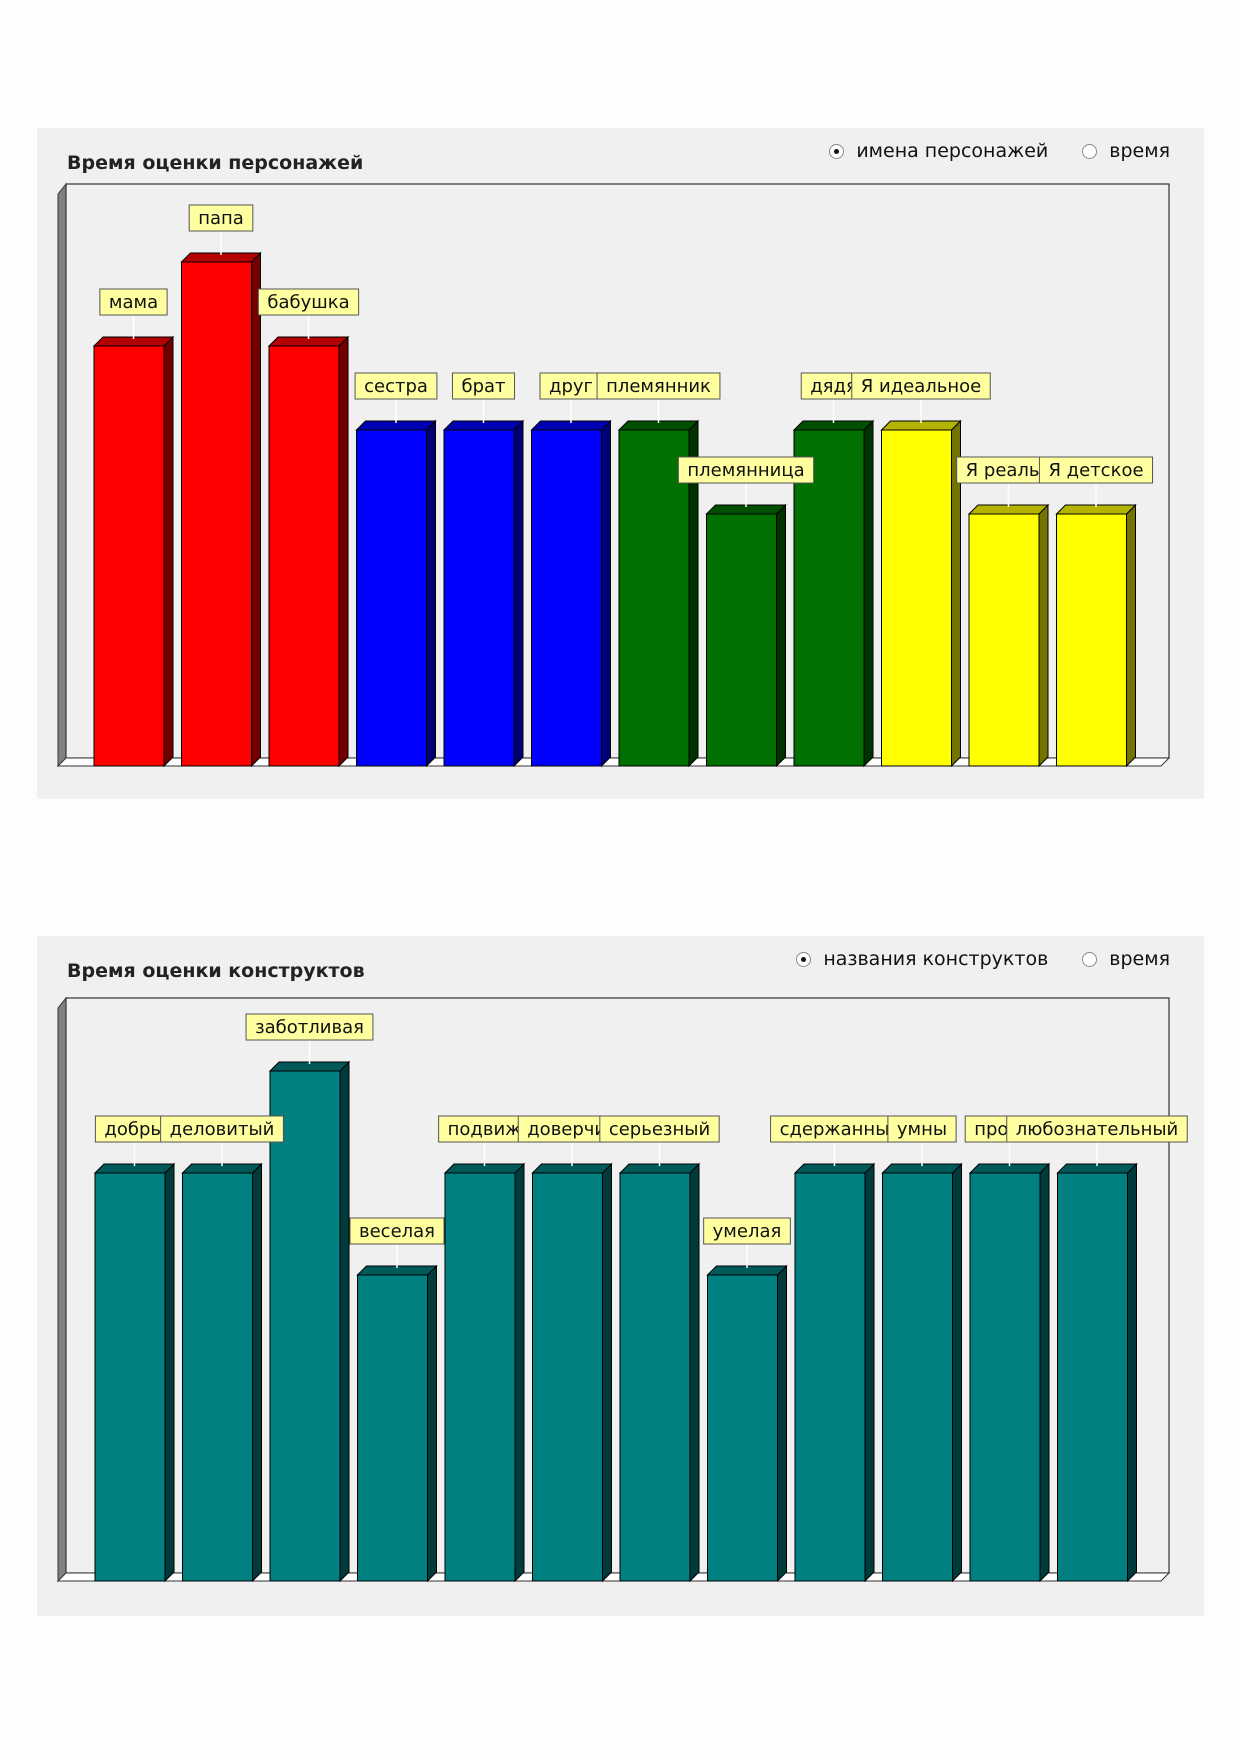  I want to click on label-text: бабушка, so click(308, 302).